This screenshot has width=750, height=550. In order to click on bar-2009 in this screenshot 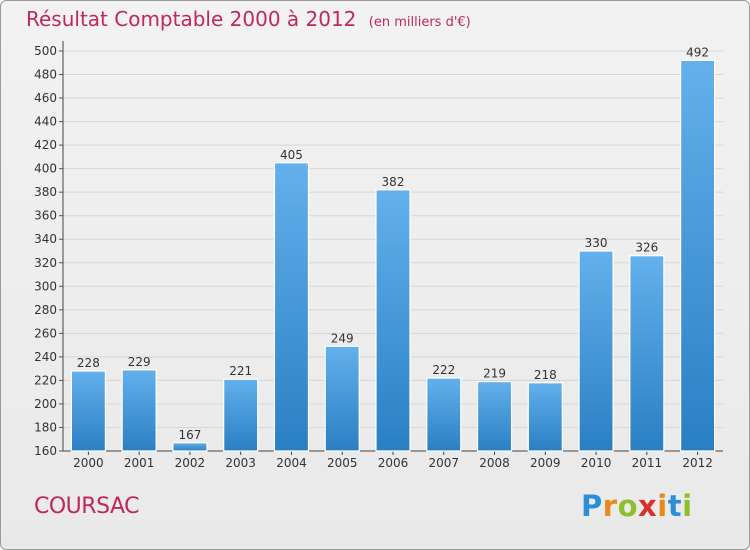, I will do `click(545, 417)`.